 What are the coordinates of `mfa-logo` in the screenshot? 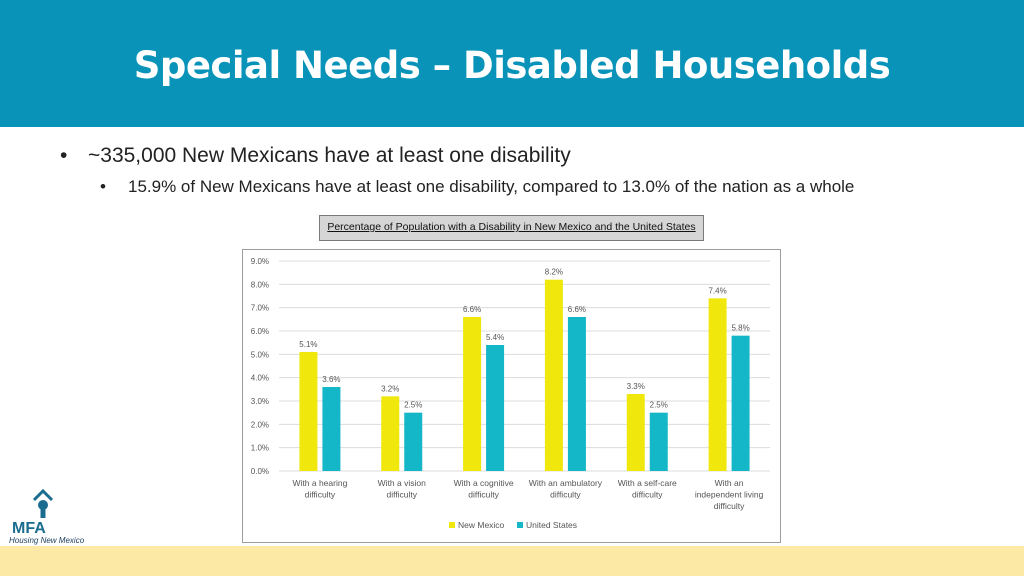 It's located at (44, 517).